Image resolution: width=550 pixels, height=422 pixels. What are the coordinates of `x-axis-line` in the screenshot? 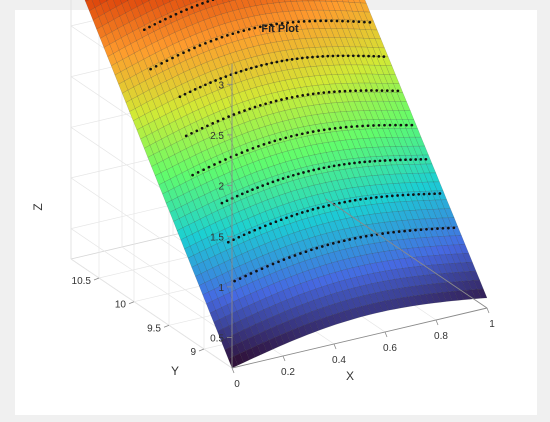 It's located at (359, 338).